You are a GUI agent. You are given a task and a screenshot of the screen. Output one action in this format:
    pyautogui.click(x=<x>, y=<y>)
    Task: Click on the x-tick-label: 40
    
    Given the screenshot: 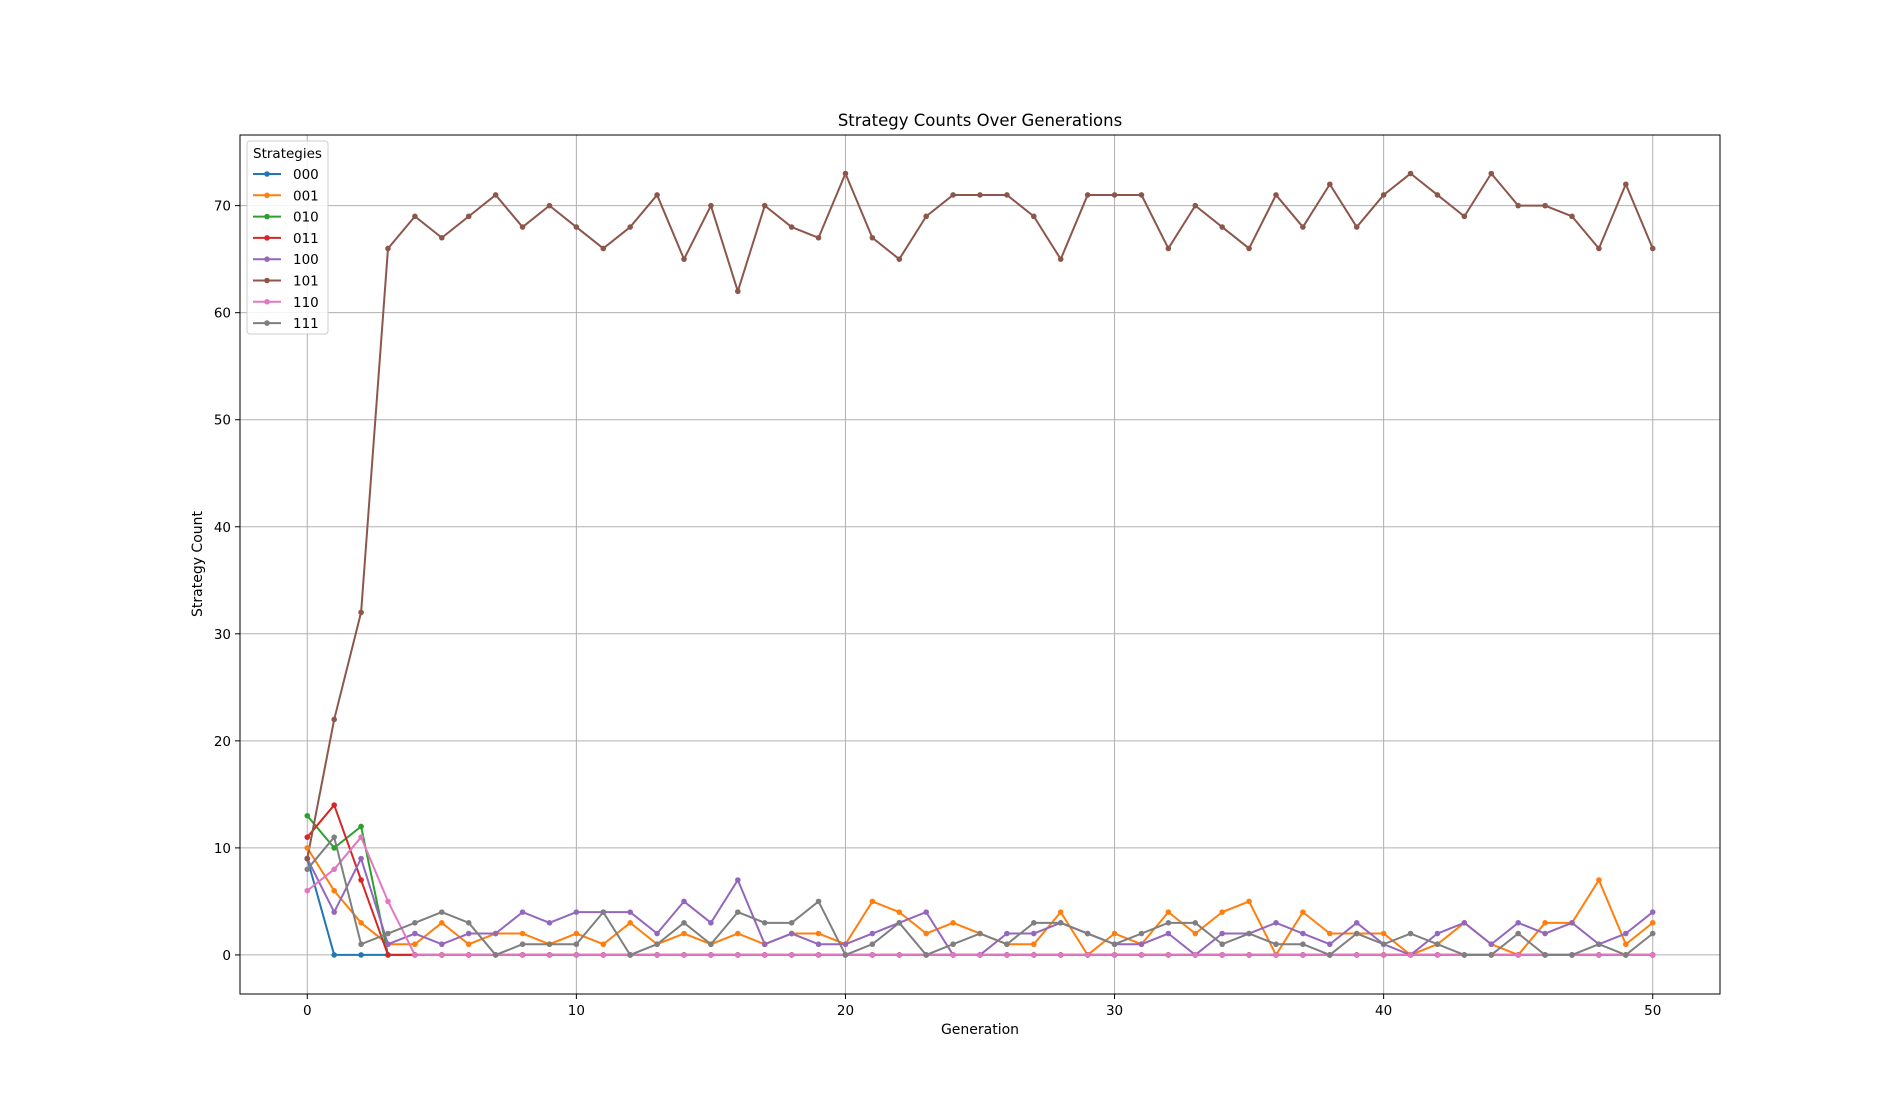 What is the action you would take?
    pyautogui.click(x=1383, y=1011)
    